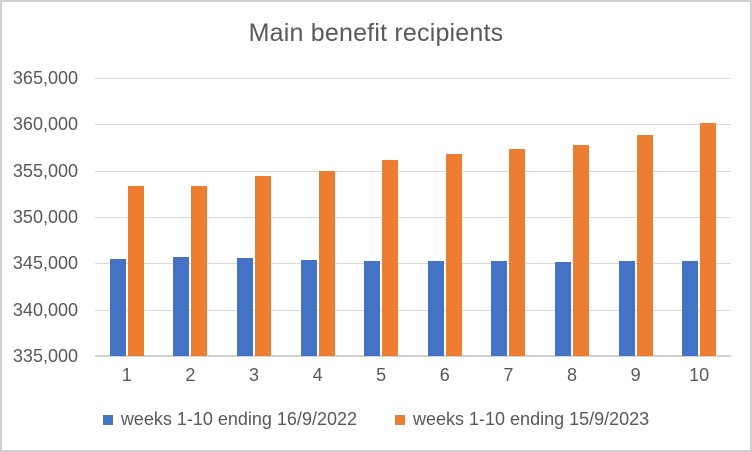 Image resolution: width=752 pixels, height=452 pixels. Describe the element at coordinates (45, 78) in the screenshot. I see `y-axis-tick-label: 365,000` at that location.